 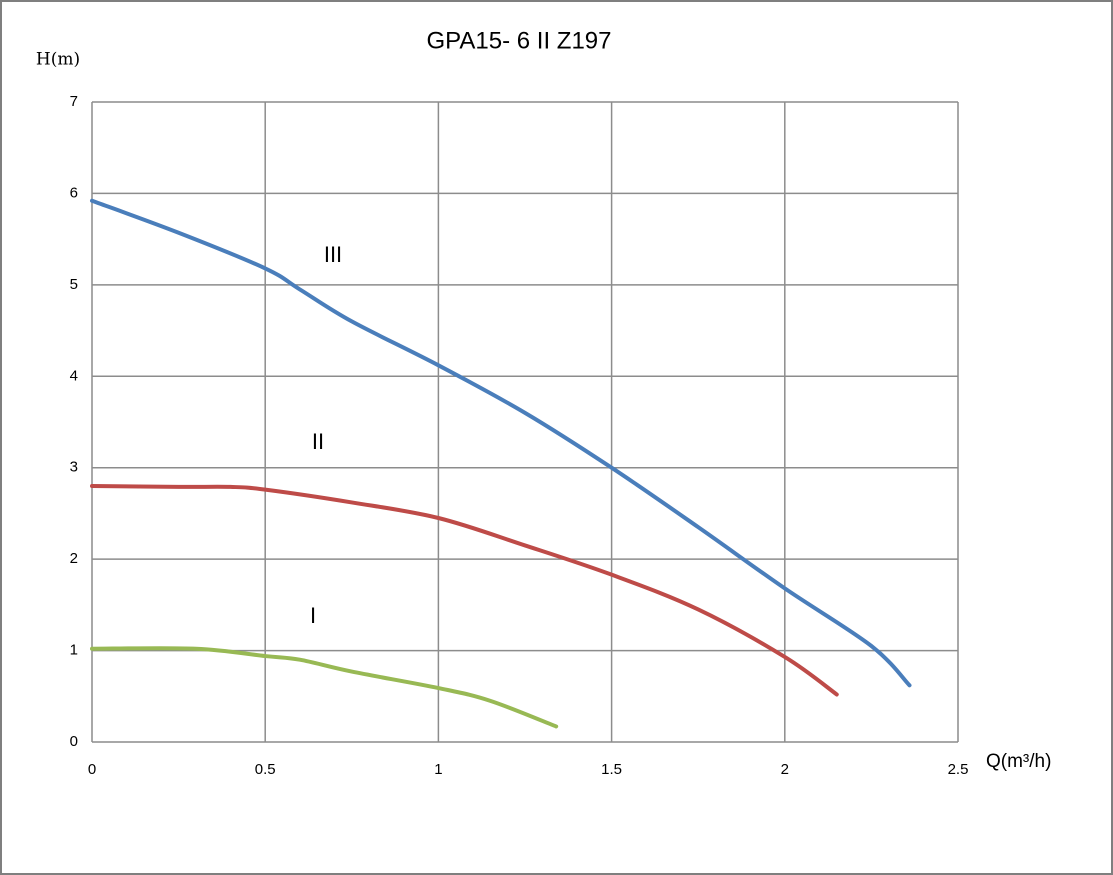 I want to click on x-tick-label: 1.5, so click(x=611, y=769).